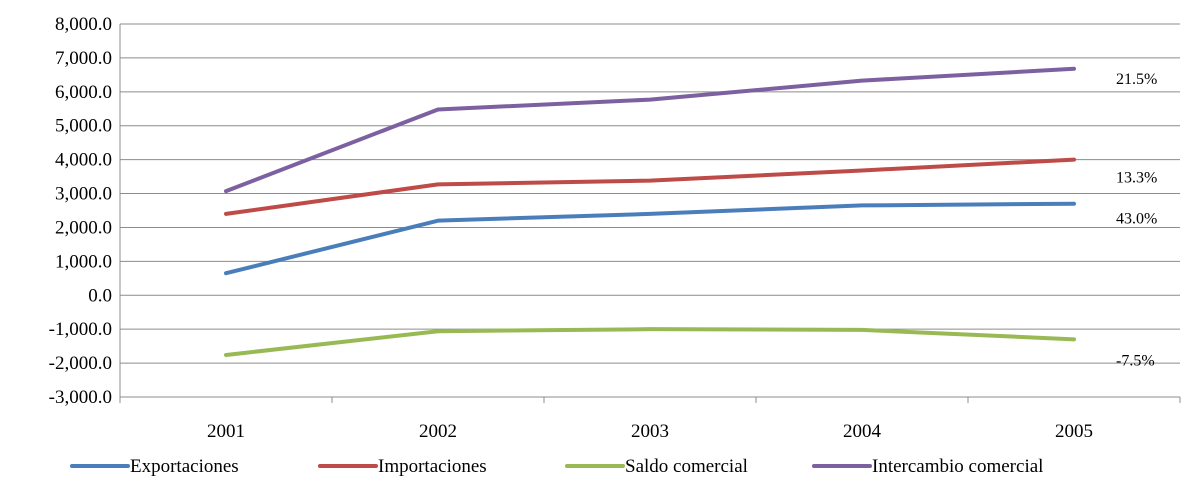 This screenshot has height=477, width=1201. What do you see at coordinates (226, 431) in the screenshot?
I see `x-tick-label: 2001` at bounding box center [226, 431].